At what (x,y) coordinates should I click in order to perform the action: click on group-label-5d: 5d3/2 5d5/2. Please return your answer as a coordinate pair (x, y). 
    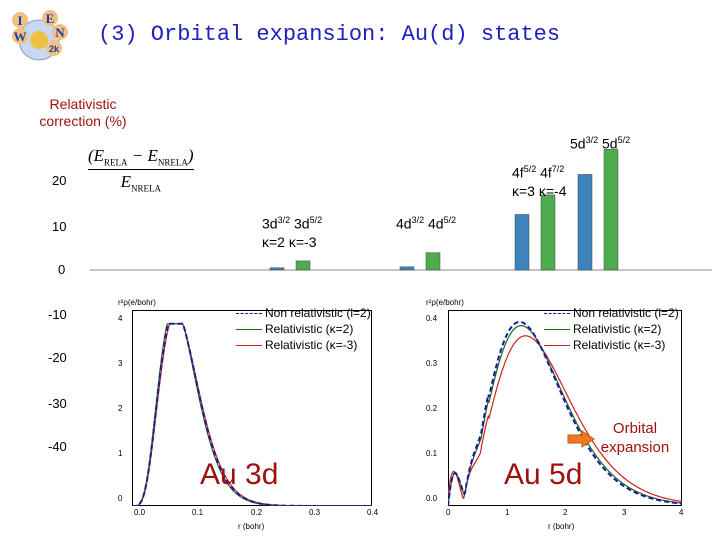
    Looking at the image, I should click on (600, 142).